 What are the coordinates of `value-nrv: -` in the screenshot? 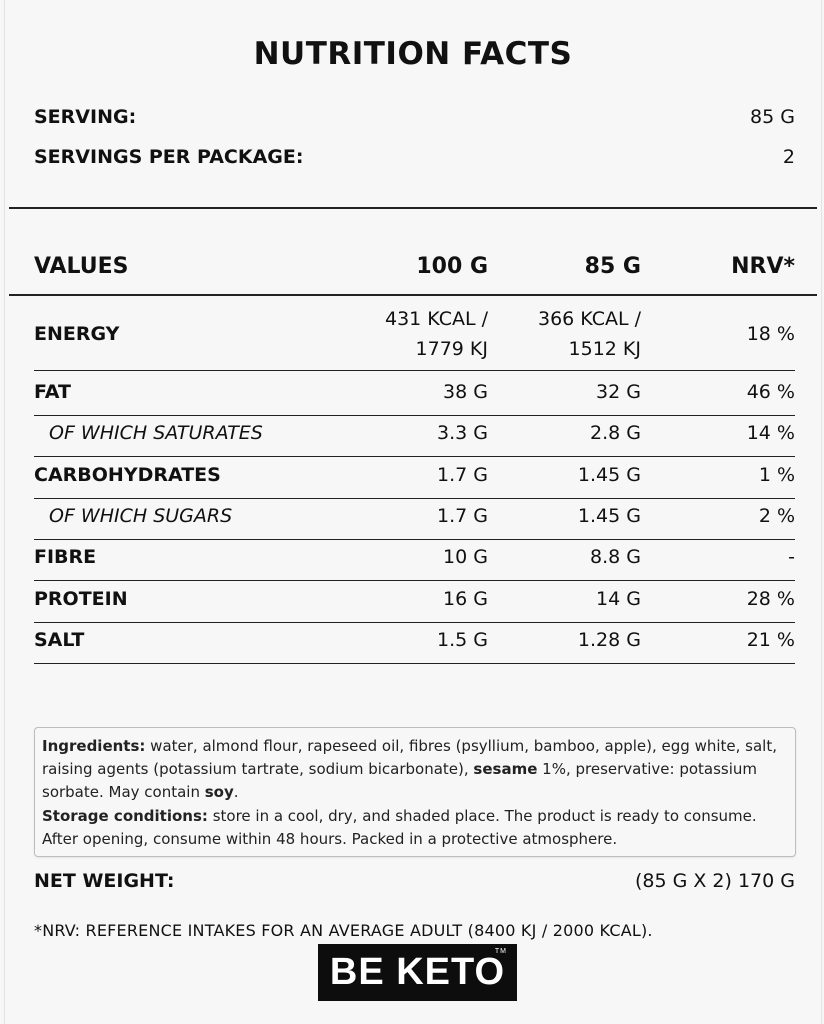 It's located at (791, 557).